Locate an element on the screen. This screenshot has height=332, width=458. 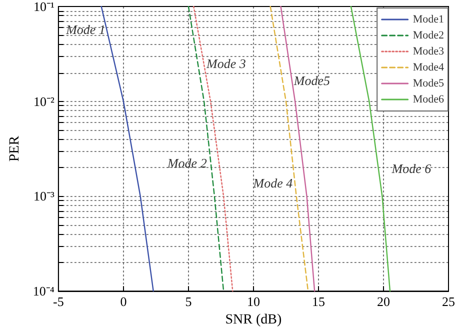
legend-label: Mode1 is located at coordinates (428, 20).